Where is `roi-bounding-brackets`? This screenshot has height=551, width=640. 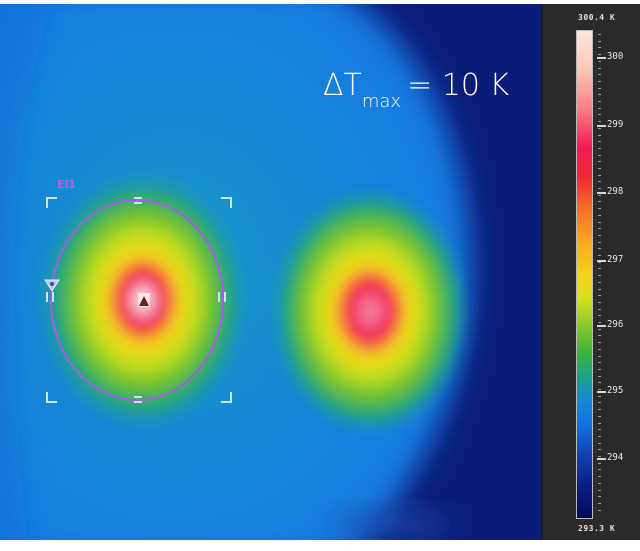
roi-bounding-brackets is located at coordinates (139, 300).